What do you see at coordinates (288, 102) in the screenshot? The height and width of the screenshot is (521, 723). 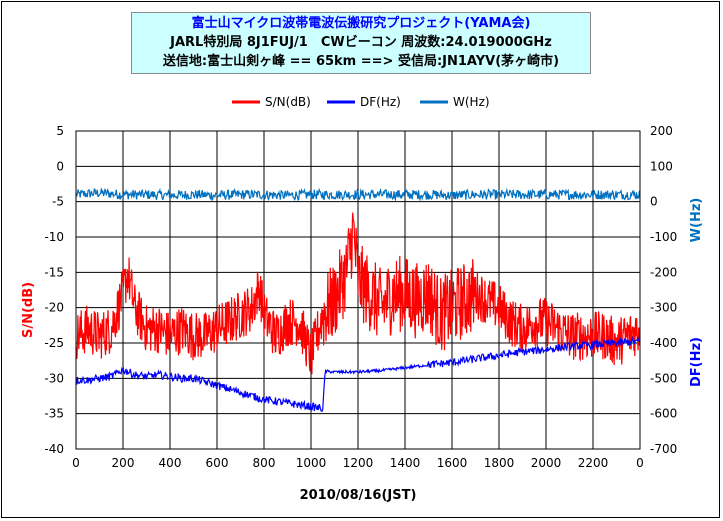 I see `legend-label: S/N(dB)` at bounding box center [288, 102].